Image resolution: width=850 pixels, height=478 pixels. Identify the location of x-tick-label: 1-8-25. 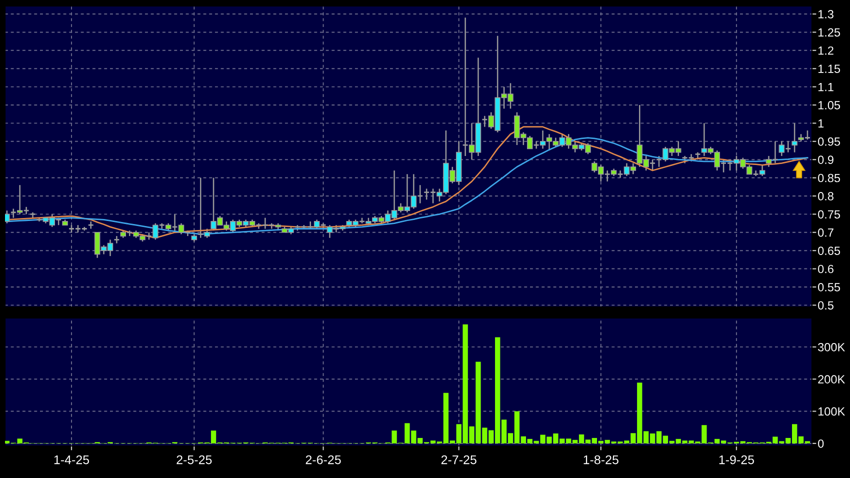
(601, 459).